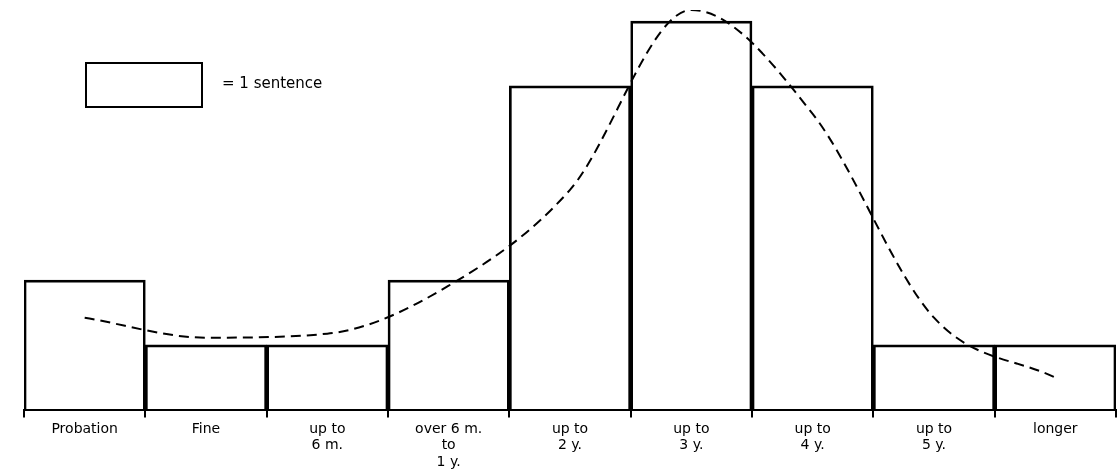 Image resolution: width=1120 pixels, height=474 pixels. I want to click on x-tick-label: Probation, so click(84, 427).